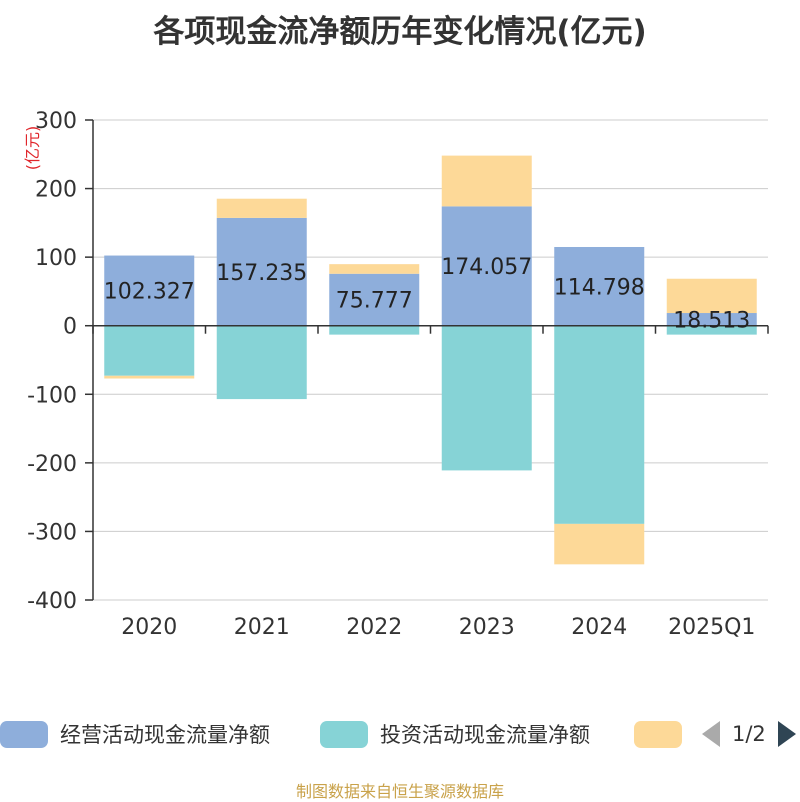  I want to click on x-tick-label: 2021, so click(262, 627).